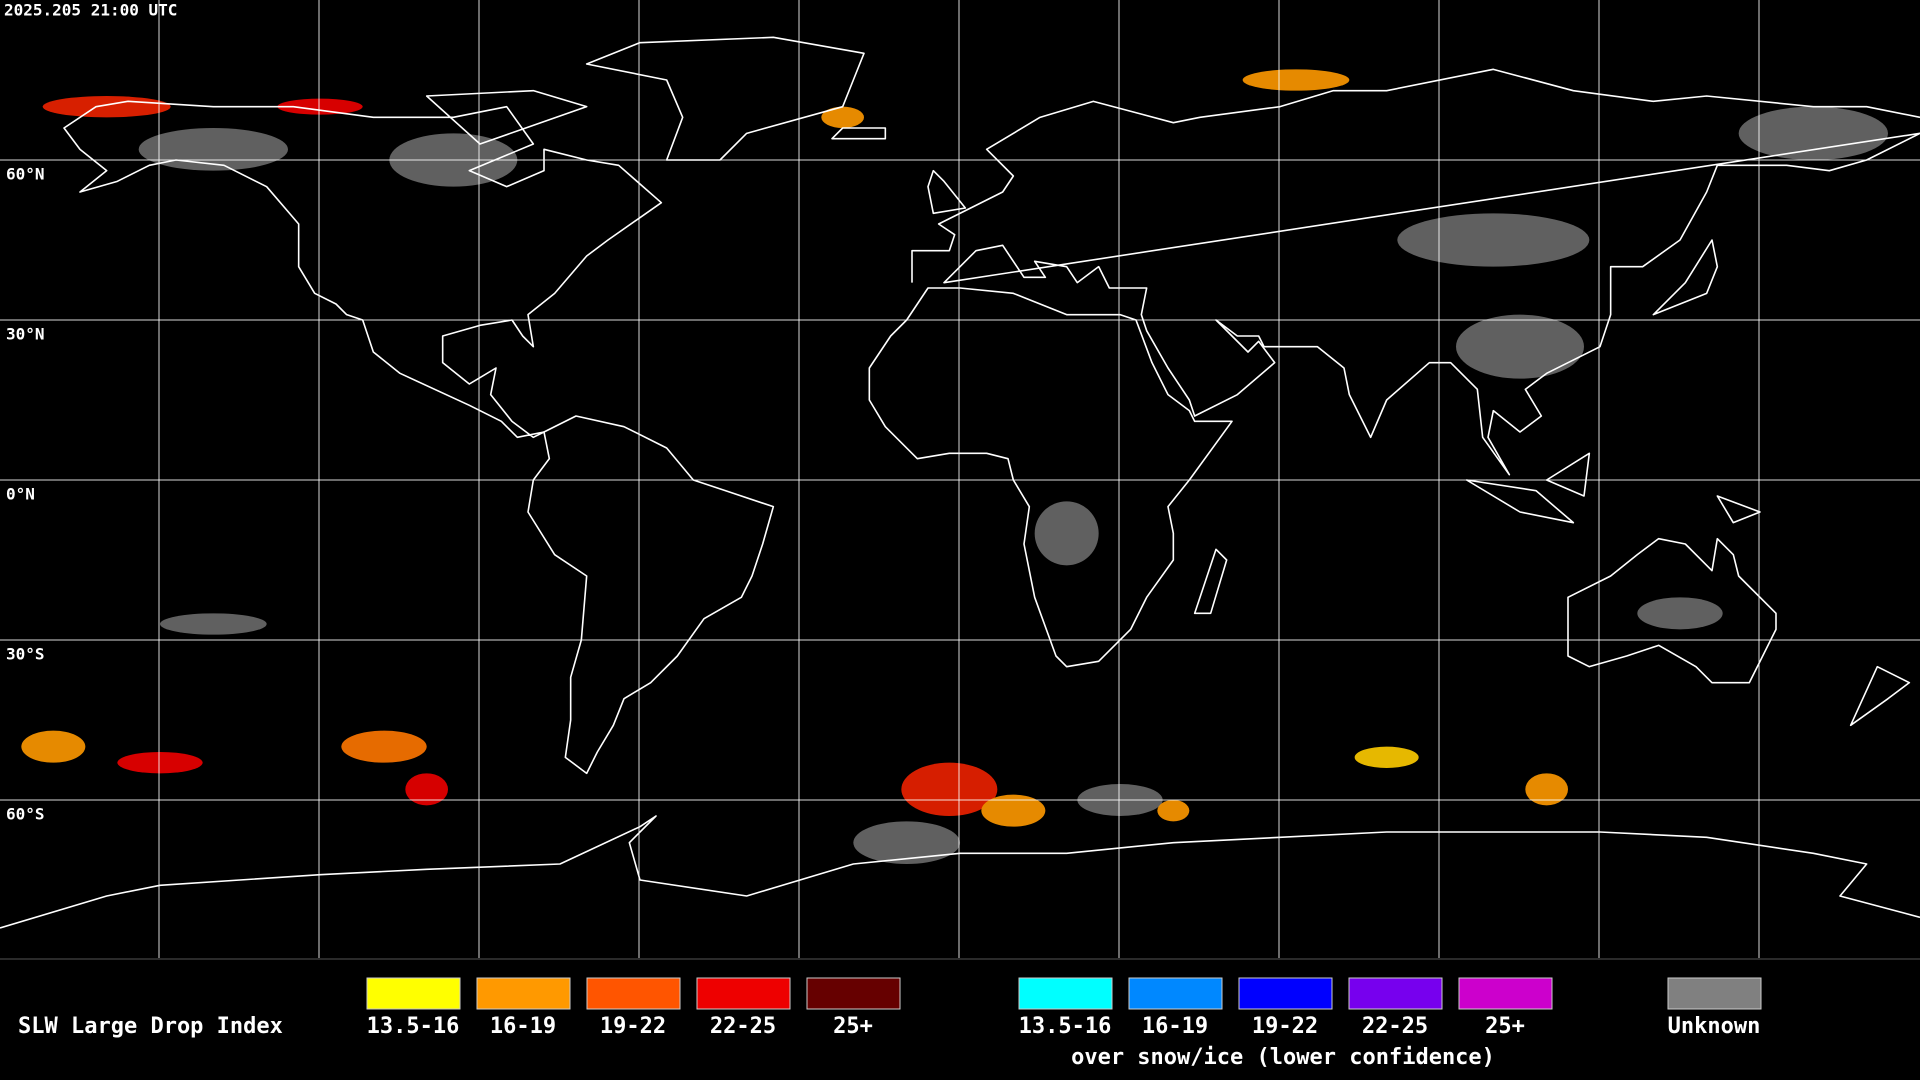 This screenshot has width=1920, height=1080. I want to click on timestamp: 2025.205 21:00 UTC, so click(90, 10).